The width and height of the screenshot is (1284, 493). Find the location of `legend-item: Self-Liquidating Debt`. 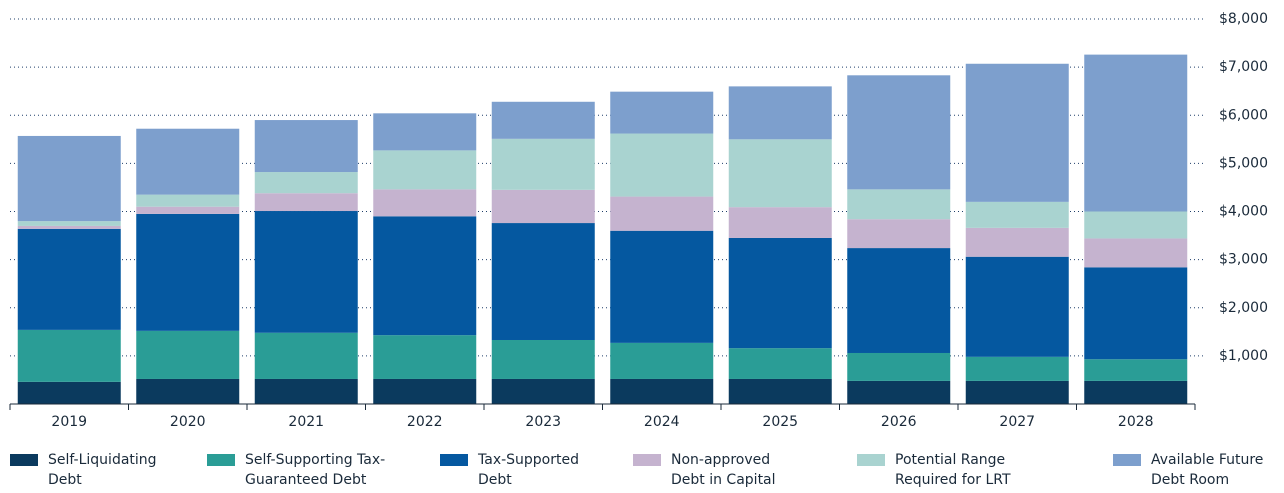

legend-item: Self-Liquidating Debt is located at coordinates (90, 470).